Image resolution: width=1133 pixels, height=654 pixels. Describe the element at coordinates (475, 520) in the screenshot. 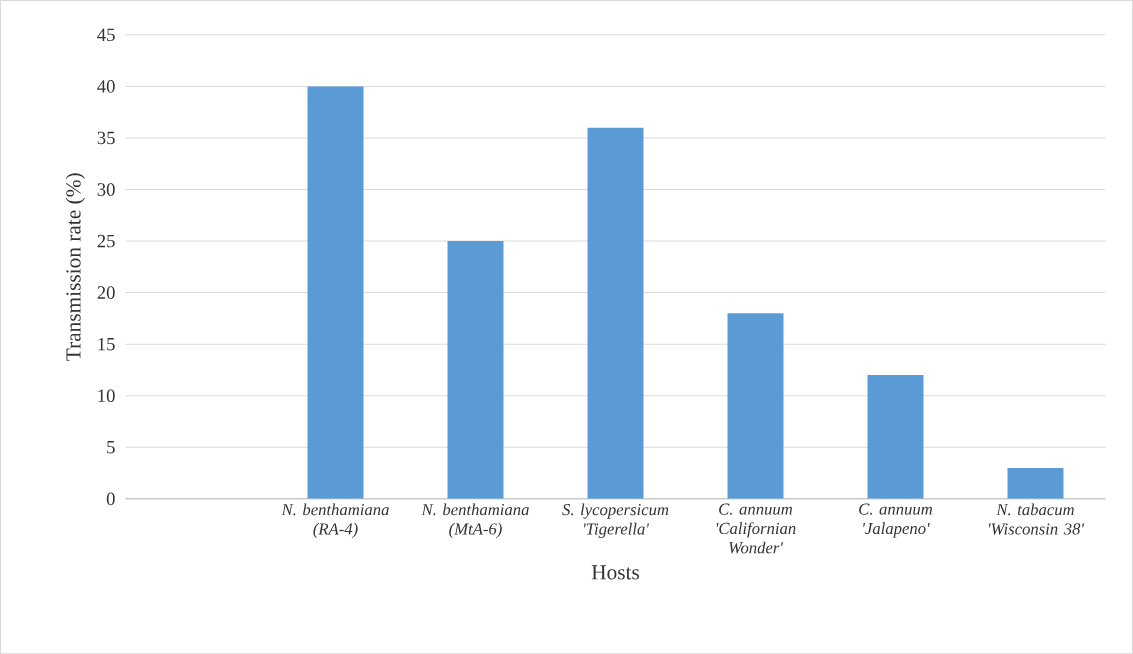

I see `x-tick-label: N. benthamiana (MtA-6)` at that location.